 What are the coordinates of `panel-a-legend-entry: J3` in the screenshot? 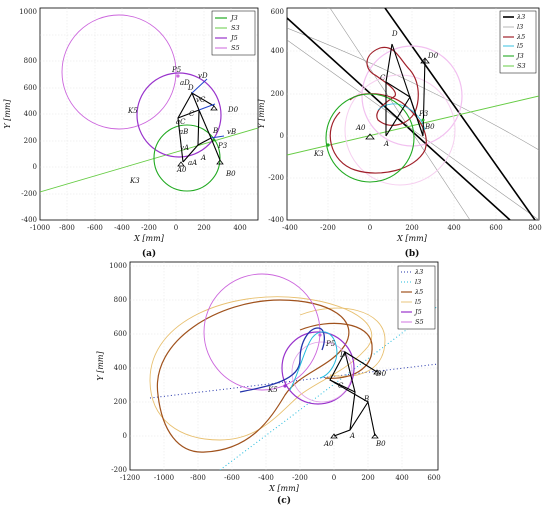 It's located at (233, 18).